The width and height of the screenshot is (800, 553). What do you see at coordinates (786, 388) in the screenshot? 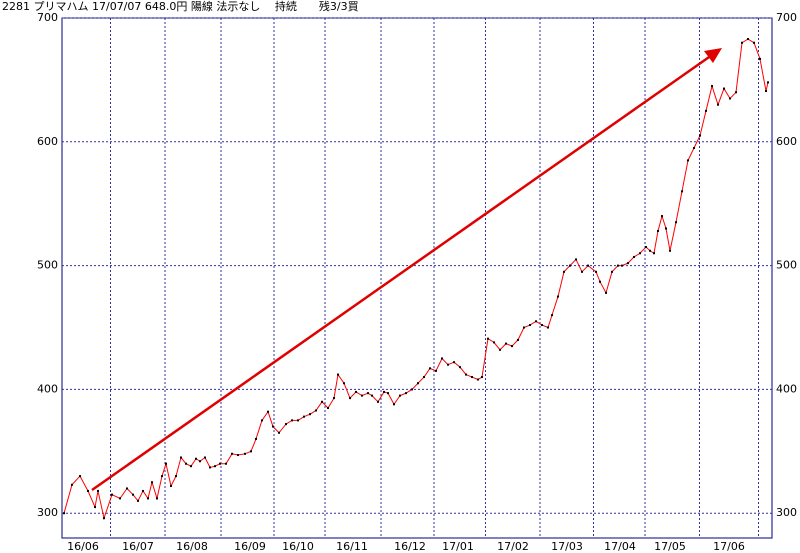
I see `y-tick-label-right: 400` at bounding box center [786, 388].